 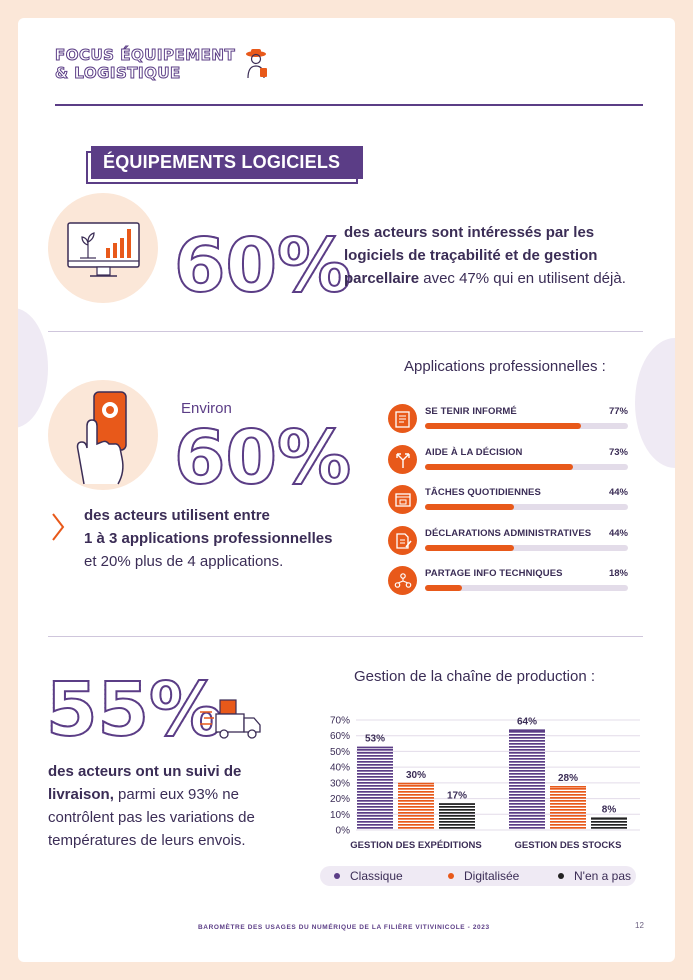 I want to click on fork-arrows-icon, so click(x=403, y=460).